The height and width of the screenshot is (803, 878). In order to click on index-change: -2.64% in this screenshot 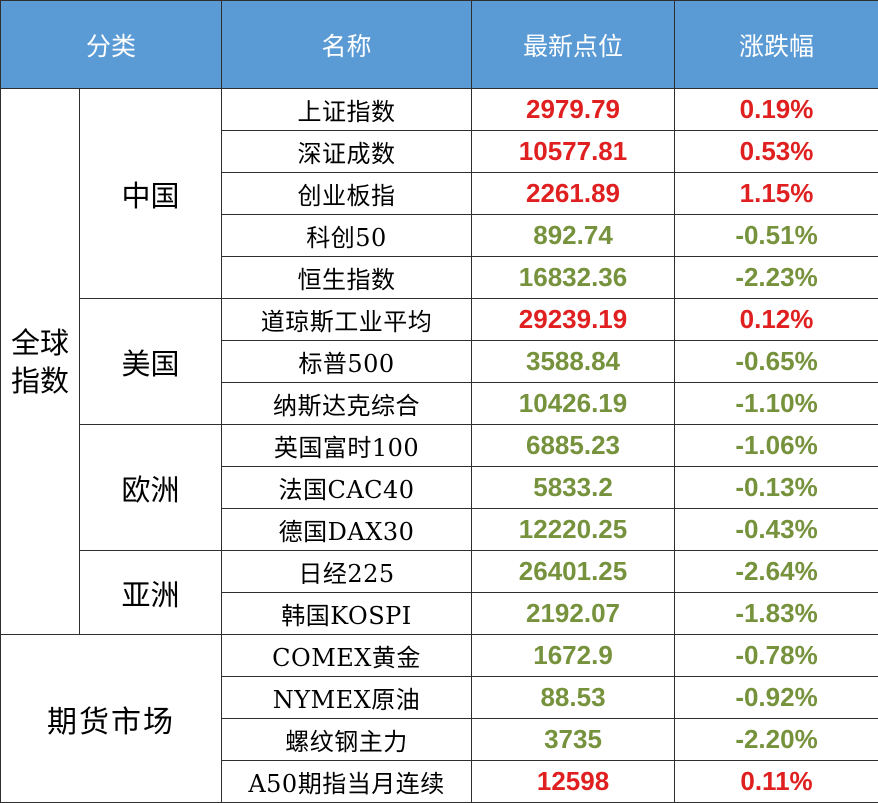, I will do `click(776, 572)`.